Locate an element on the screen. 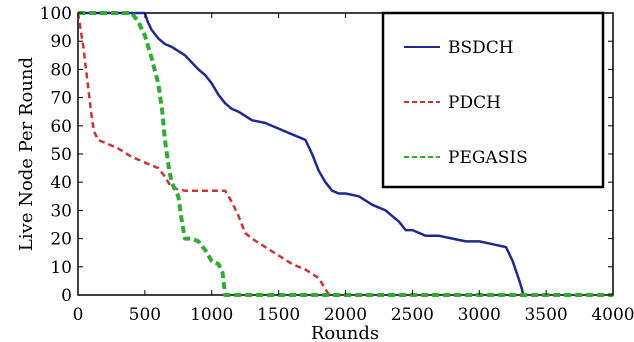 The width and height of the screenshot is (634, 342). x-axis-label: Rounds is located at coordinates (345, 332).